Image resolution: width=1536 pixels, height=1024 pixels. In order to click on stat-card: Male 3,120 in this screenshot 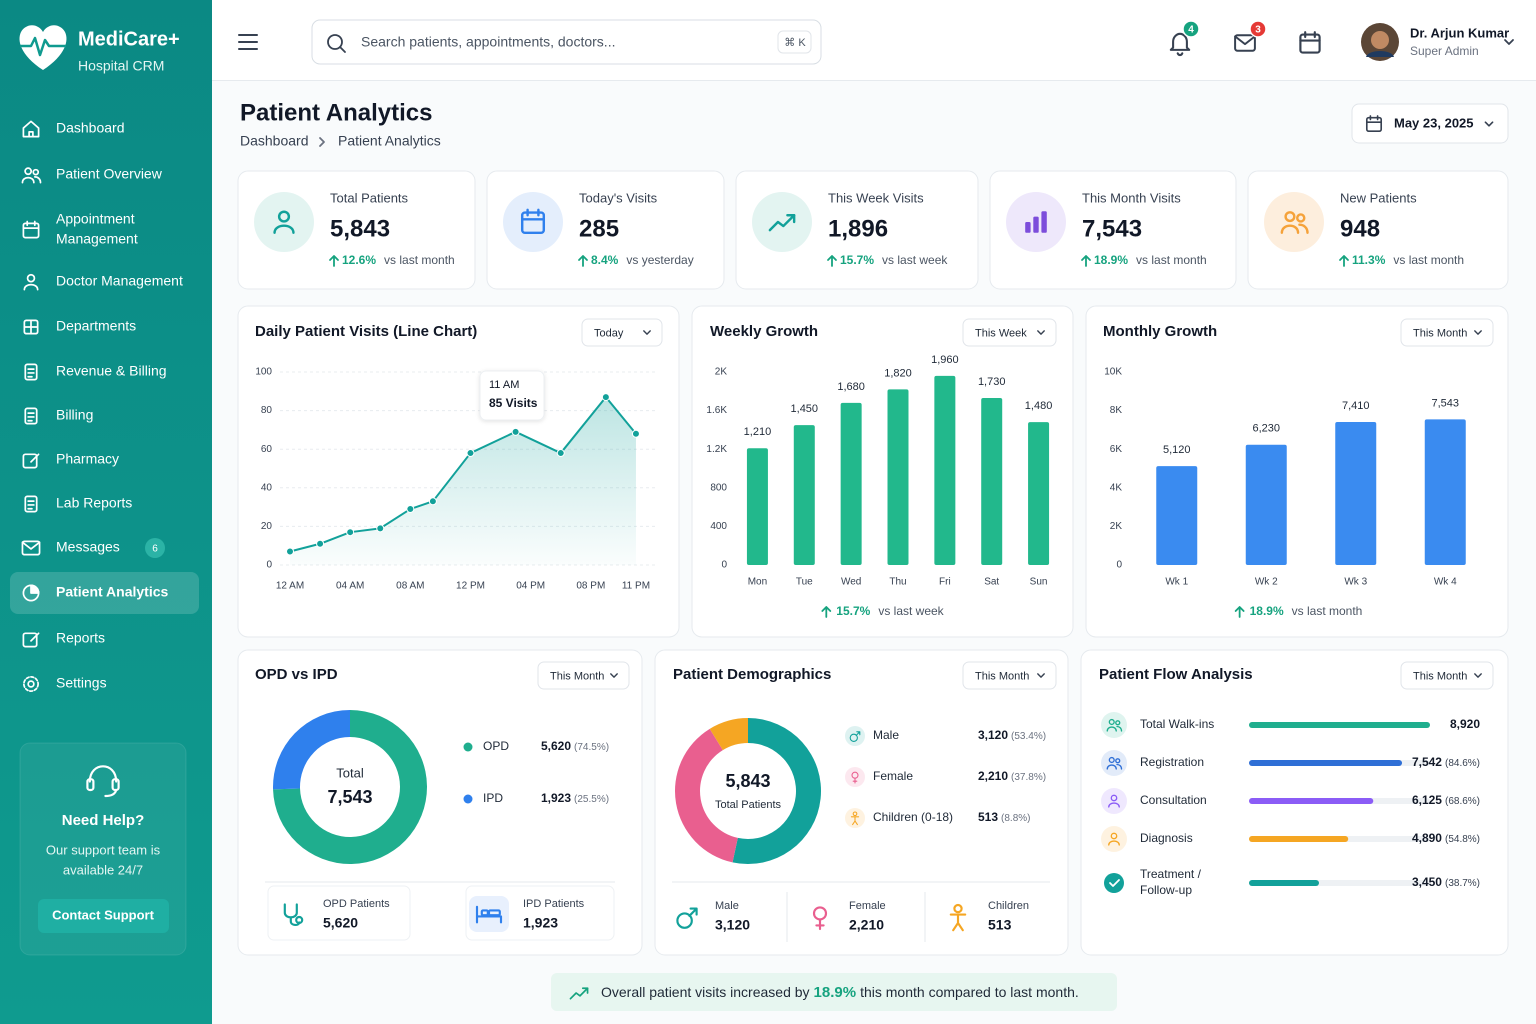, I will do `click(713, 916)`.